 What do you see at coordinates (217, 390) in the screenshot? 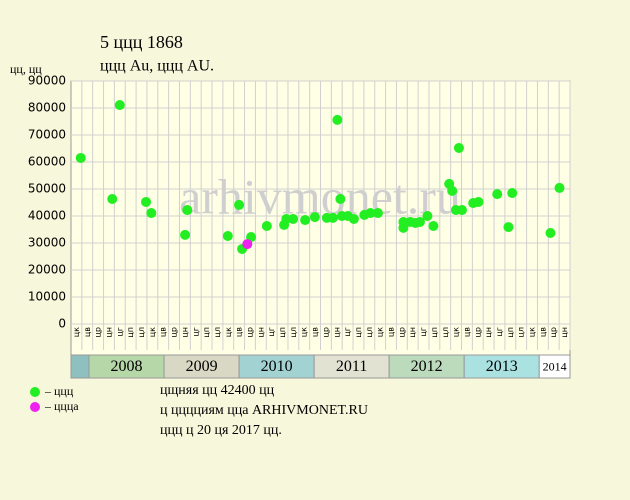
I see `note: цщняя цц 42400 цц` at bounding box center [217, 390].